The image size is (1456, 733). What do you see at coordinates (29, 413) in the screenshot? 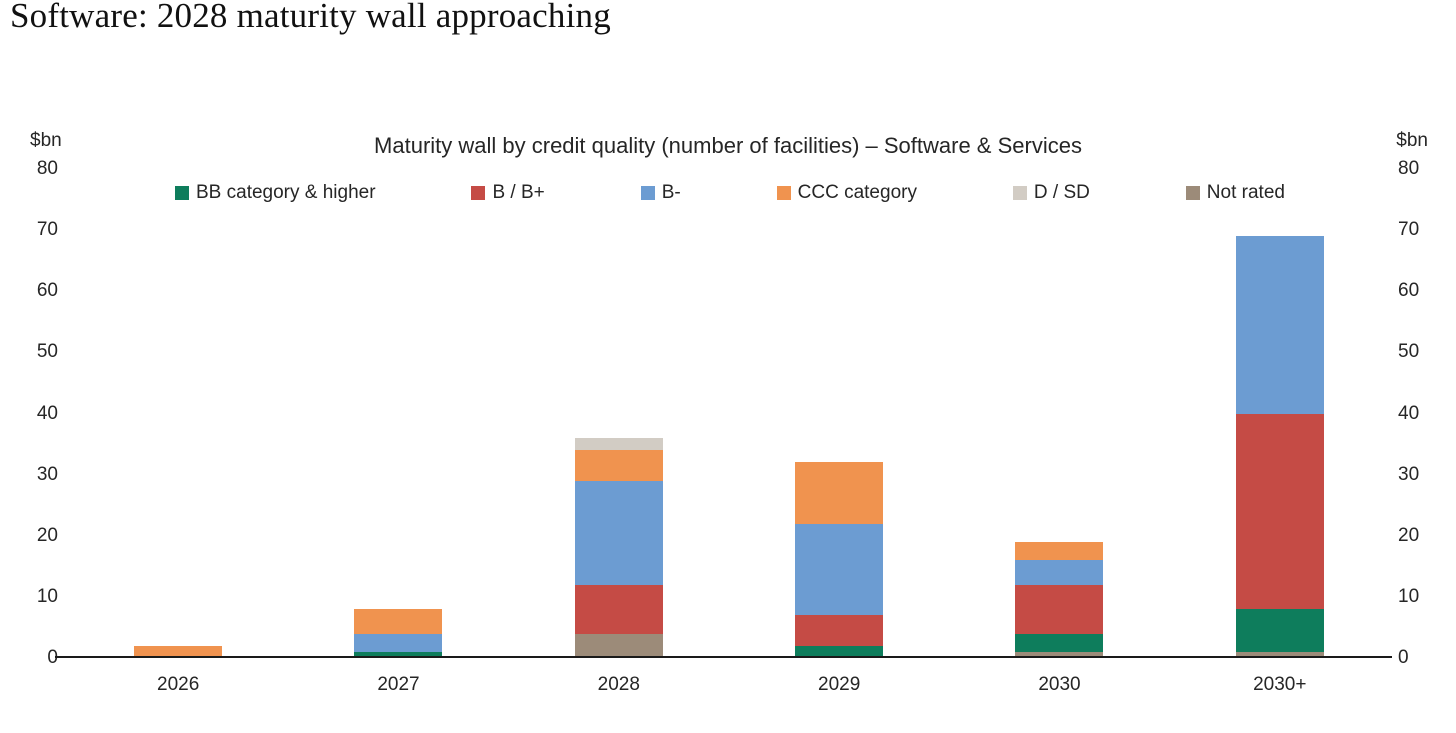
I see `y-axis-left: 0 10 20 30 40 50 60 70 80` at bounding box center [29, 413].